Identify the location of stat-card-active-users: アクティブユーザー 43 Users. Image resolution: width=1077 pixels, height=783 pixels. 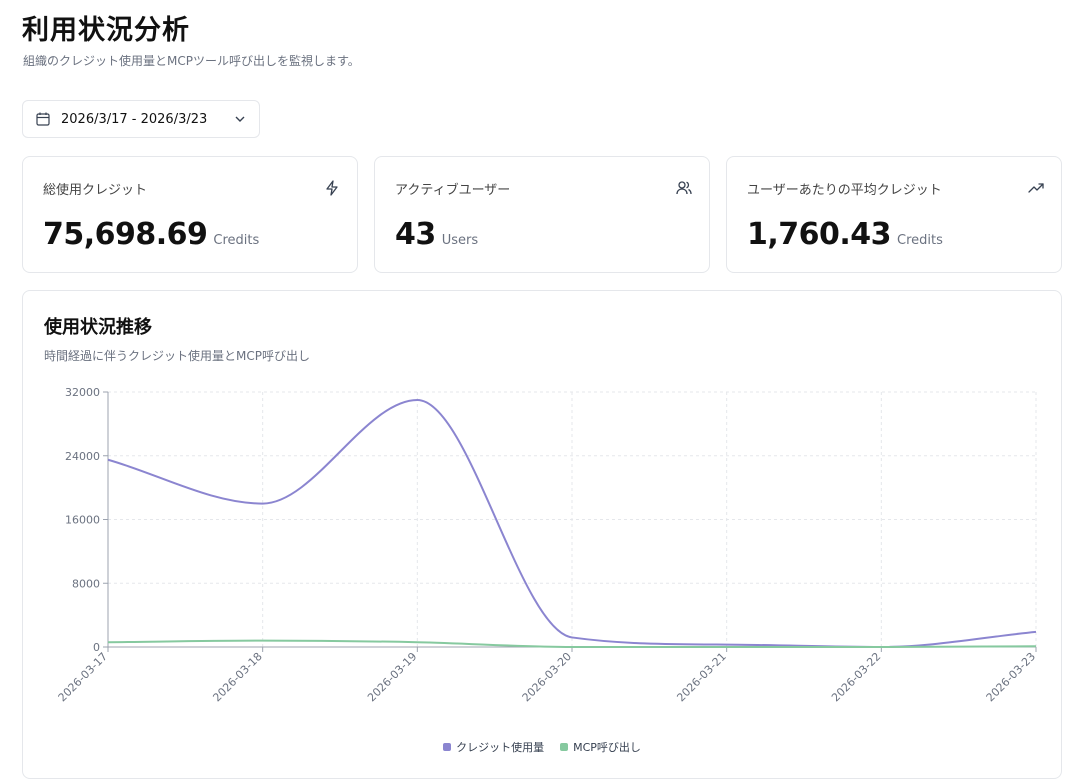
(542, 214).